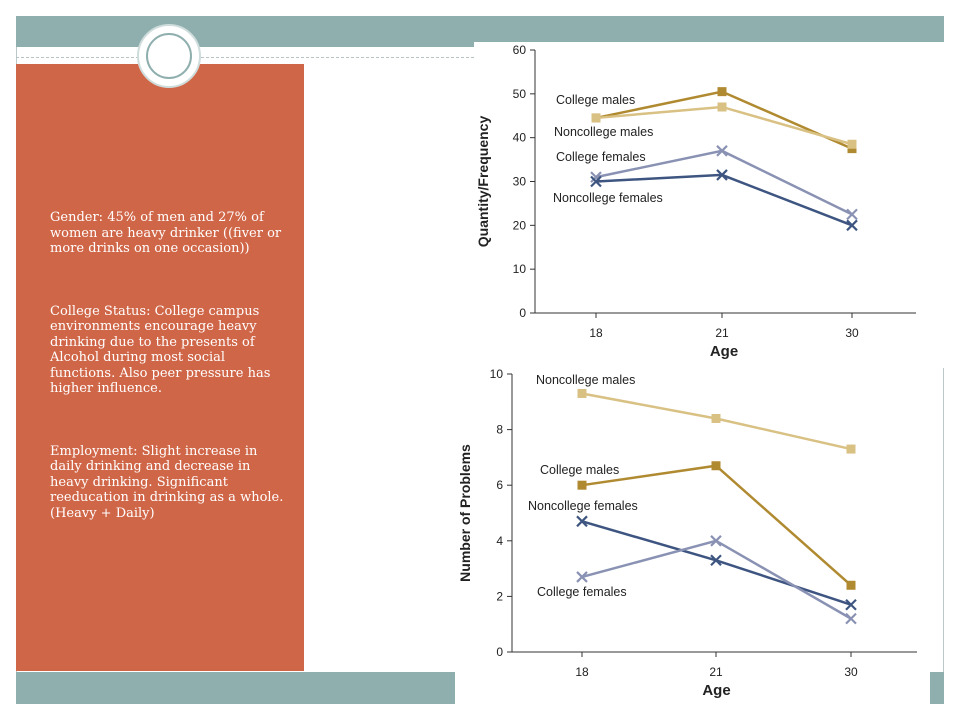 This screenshot has width=960, height=725. I want to click on y-tick-label: 2, so click(499, 596).